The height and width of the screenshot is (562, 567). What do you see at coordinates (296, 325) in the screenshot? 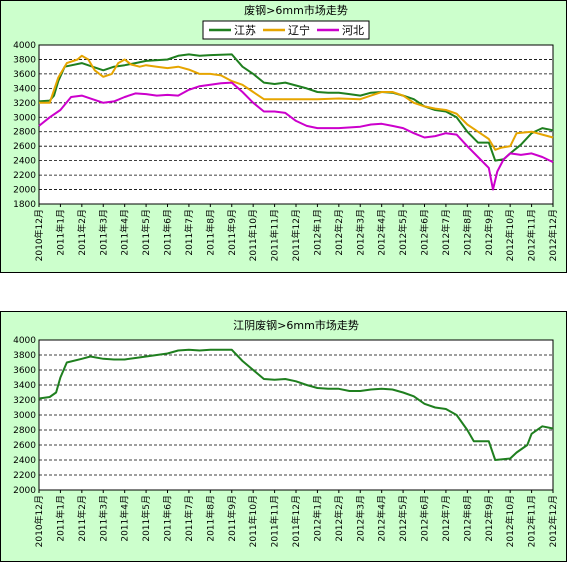
I see `chart-title: 江阴废钢>6mm市场走势` at bounding box center [296, 325].